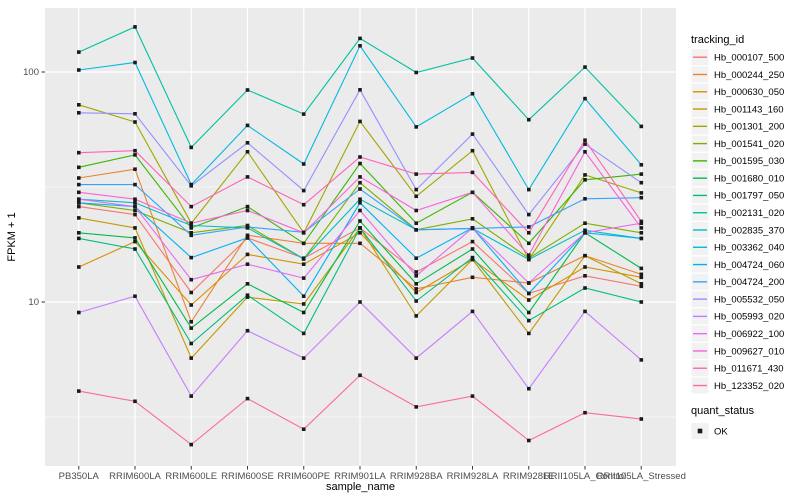 This screenshot has height=500, width=800. Describe the element at coordinates (12, 236) in the screenshot. I see `y-axis-title: FPKM + 1` at that location.